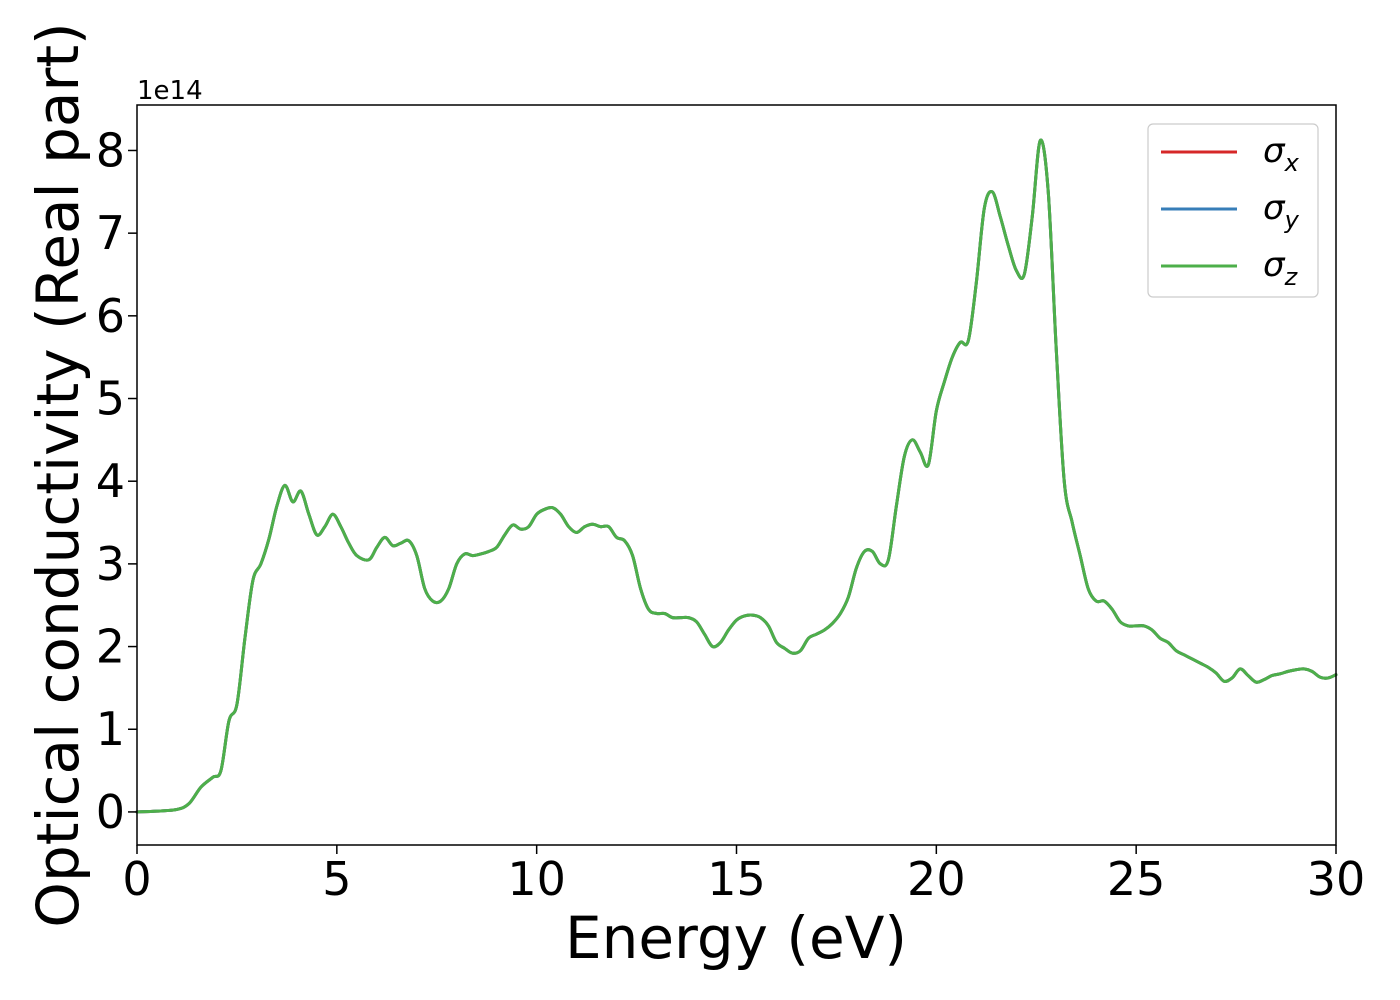  I want to click on y-tick-label: 1, so click(110, 729).